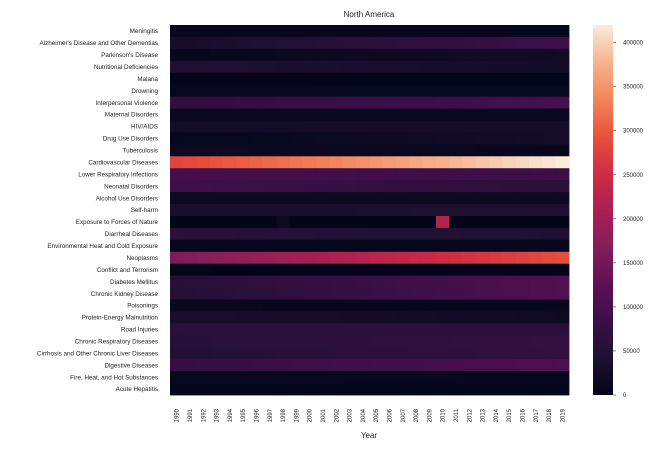  Describe the element at coordinates (404, 415) in the screenshot. I see `x-tick-label: 2007` at that location.